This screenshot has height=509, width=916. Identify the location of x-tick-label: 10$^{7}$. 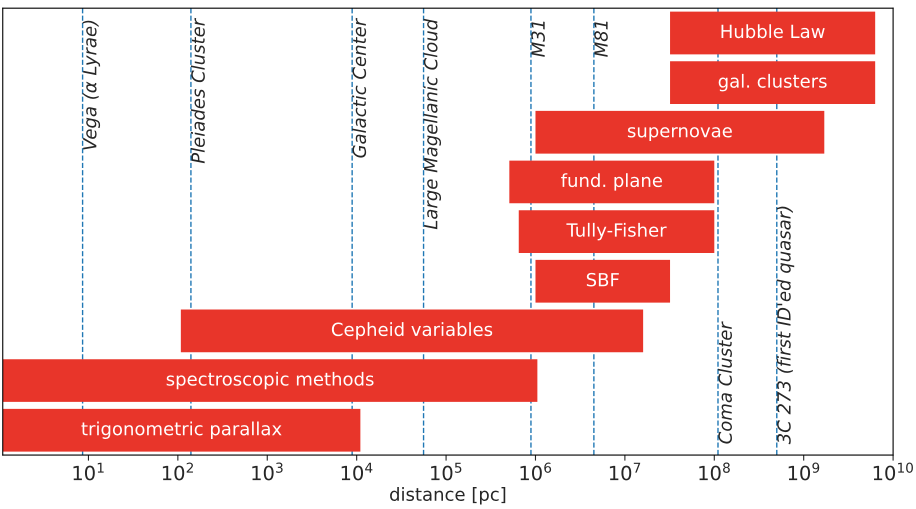
(625, 471).